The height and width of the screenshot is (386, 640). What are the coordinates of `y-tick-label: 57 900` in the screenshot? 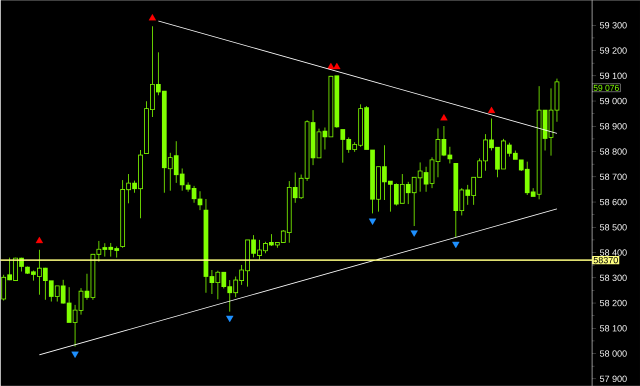 It's located at (613, 379).